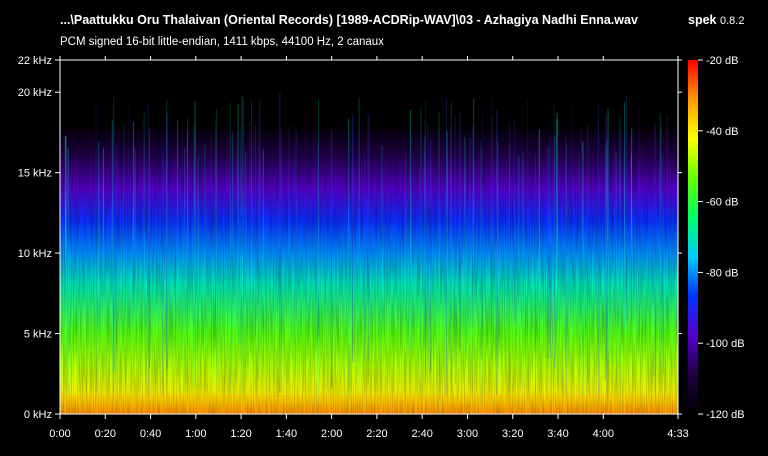  What do you see at coordinates (38, 415) in the screenshot?
I see `frequency-tick-label: 0 kHz` at bounding box center [38, 415].